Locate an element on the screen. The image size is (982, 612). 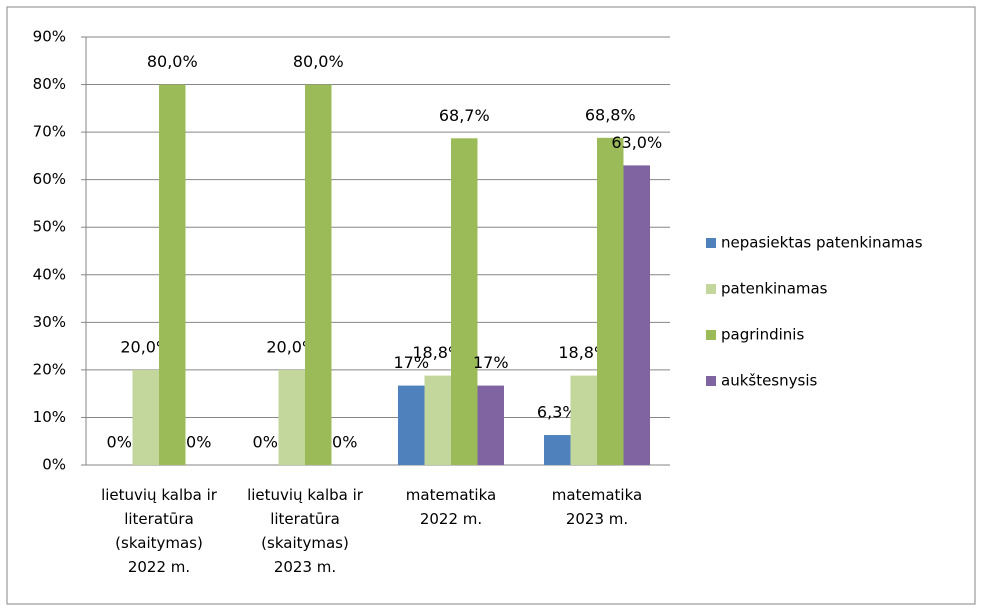
y-tick-label: 0% is located at coordinates (54, 465).